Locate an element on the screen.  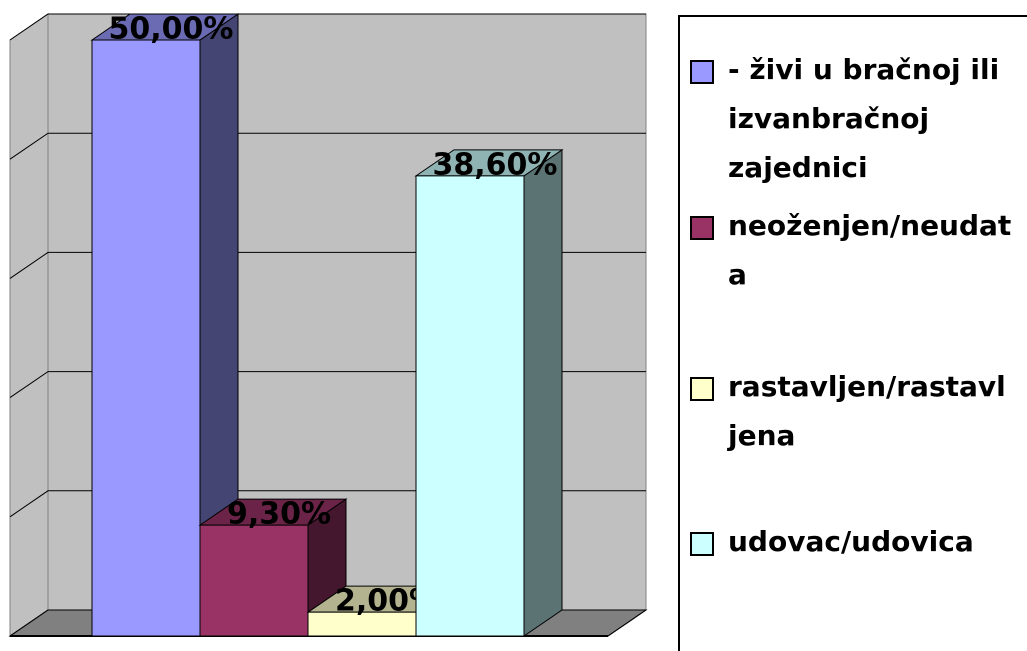
data-label: 9,30% is located at coordinates (279, 514).